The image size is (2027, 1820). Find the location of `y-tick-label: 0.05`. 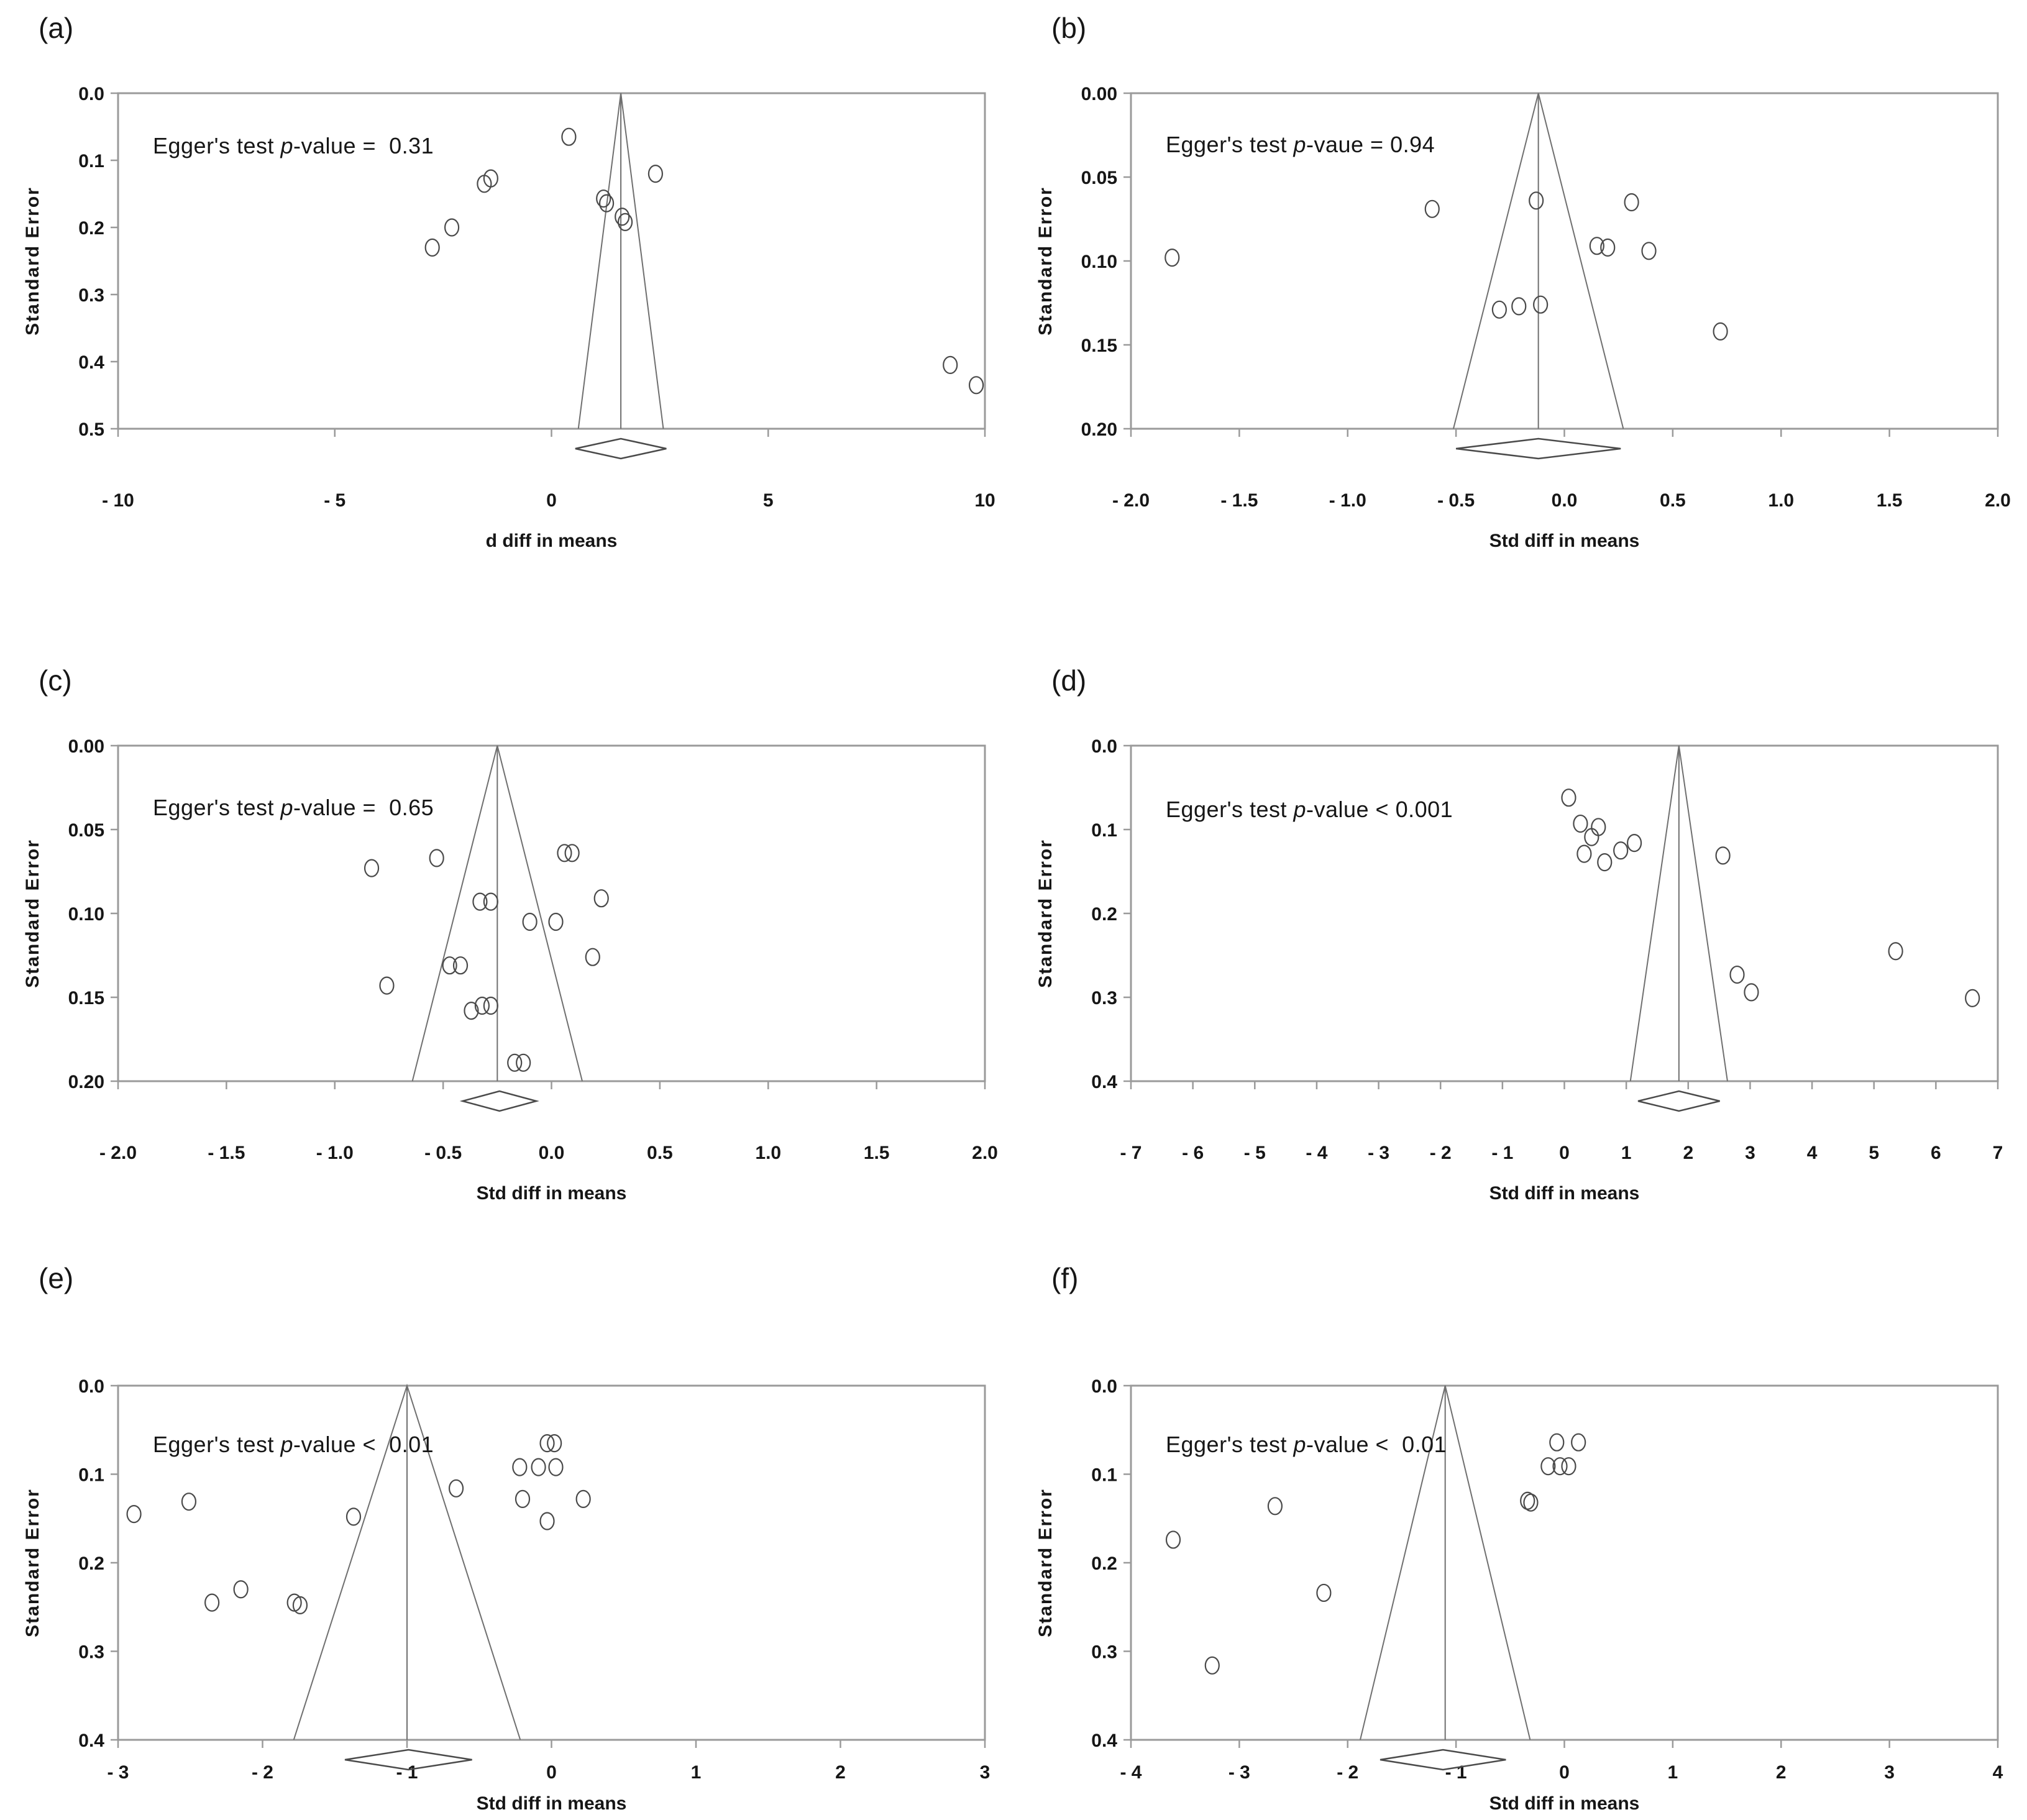

y-tick-label: 0.05 is located at coordinates (1099, 178).